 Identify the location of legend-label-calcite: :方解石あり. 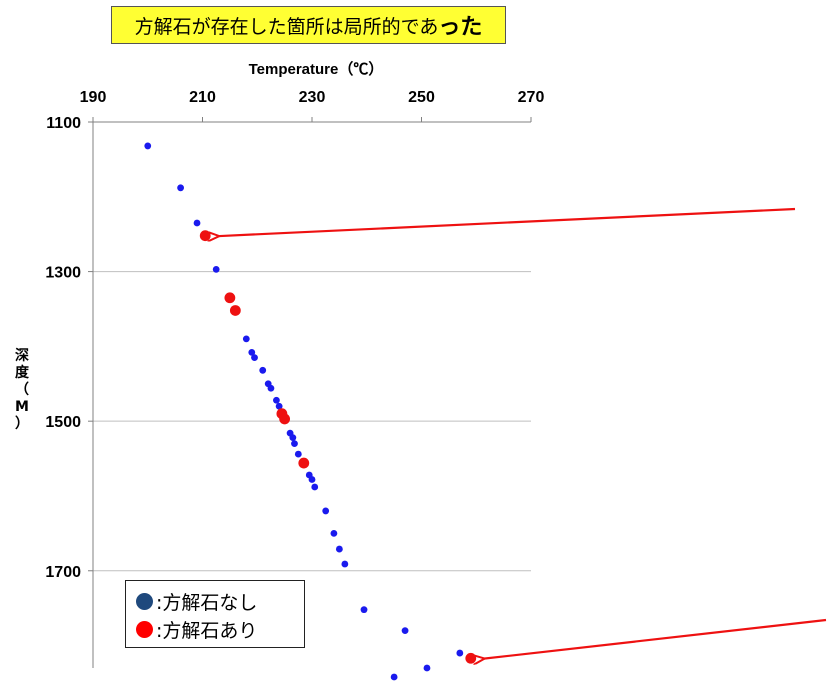
(207, 630).